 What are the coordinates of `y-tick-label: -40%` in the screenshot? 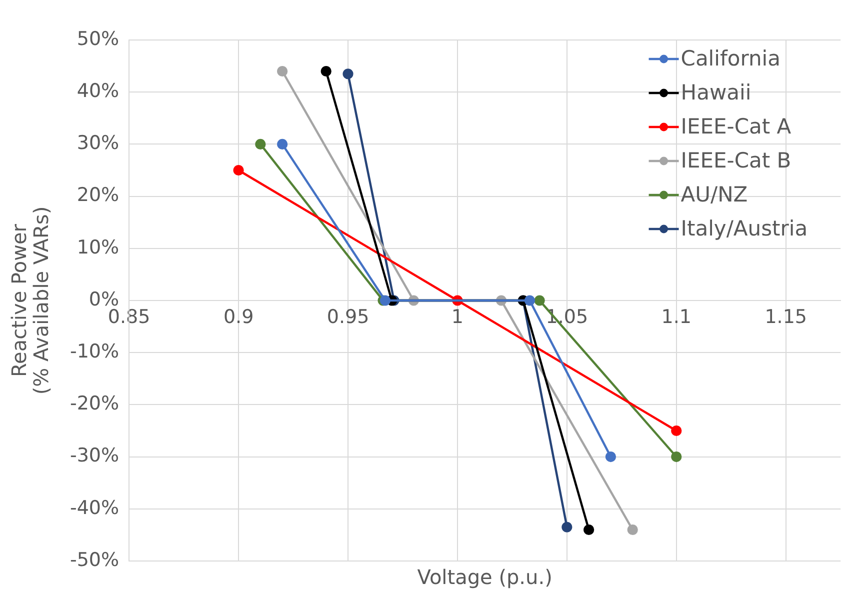 It's located at (95, 507).